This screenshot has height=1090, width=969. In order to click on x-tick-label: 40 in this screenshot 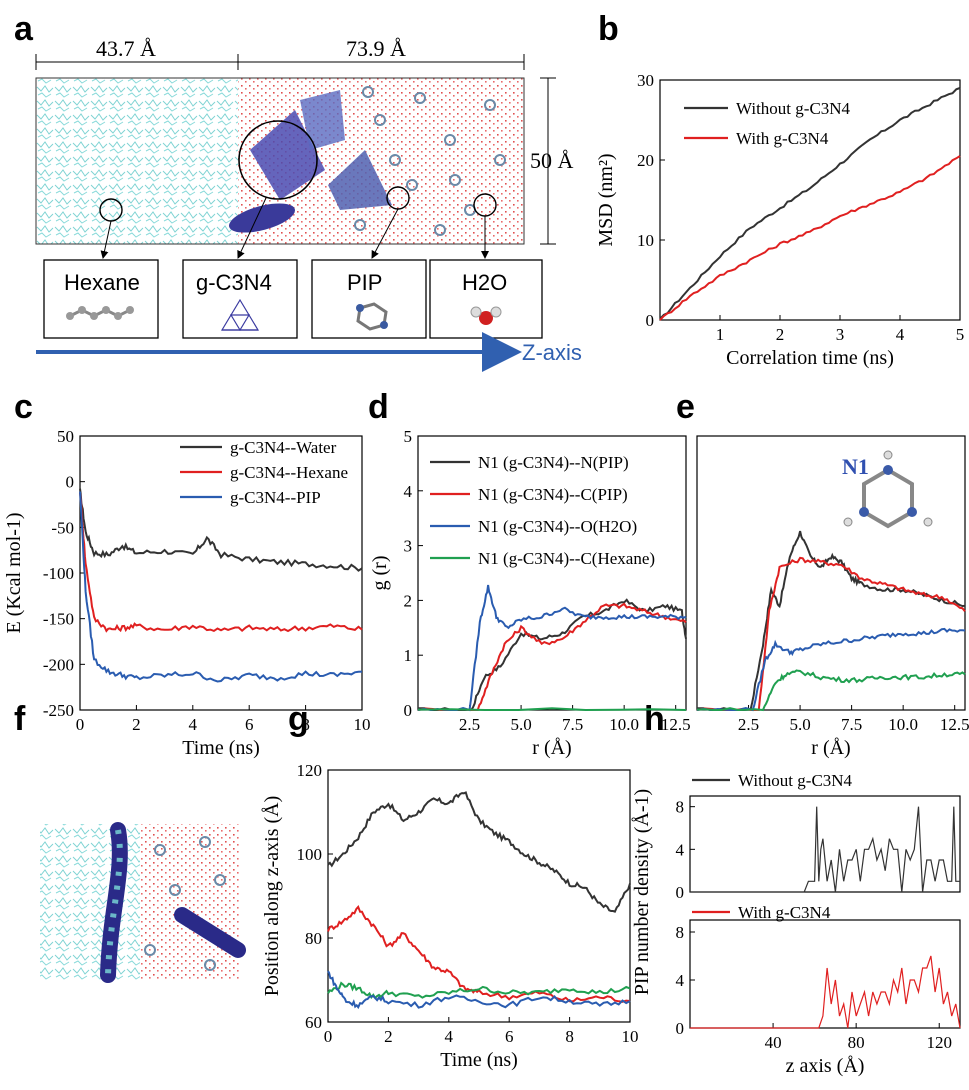, I will do `click(773, 1042)`.